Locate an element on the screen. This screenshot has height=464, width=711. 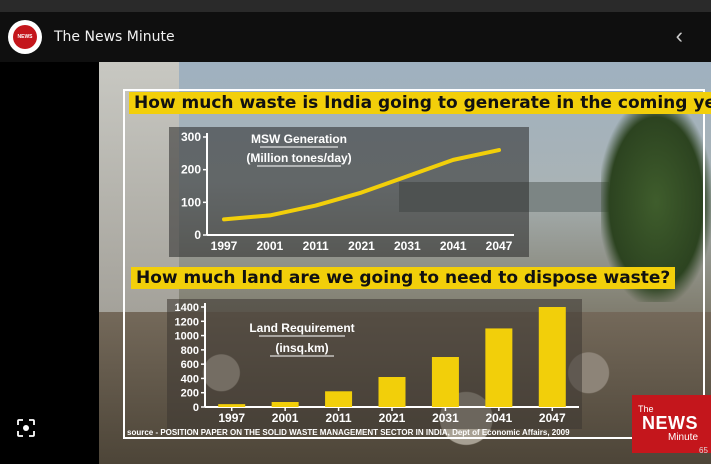
chart-subtitle: (insq.km) is located at coordinates (301, 348).